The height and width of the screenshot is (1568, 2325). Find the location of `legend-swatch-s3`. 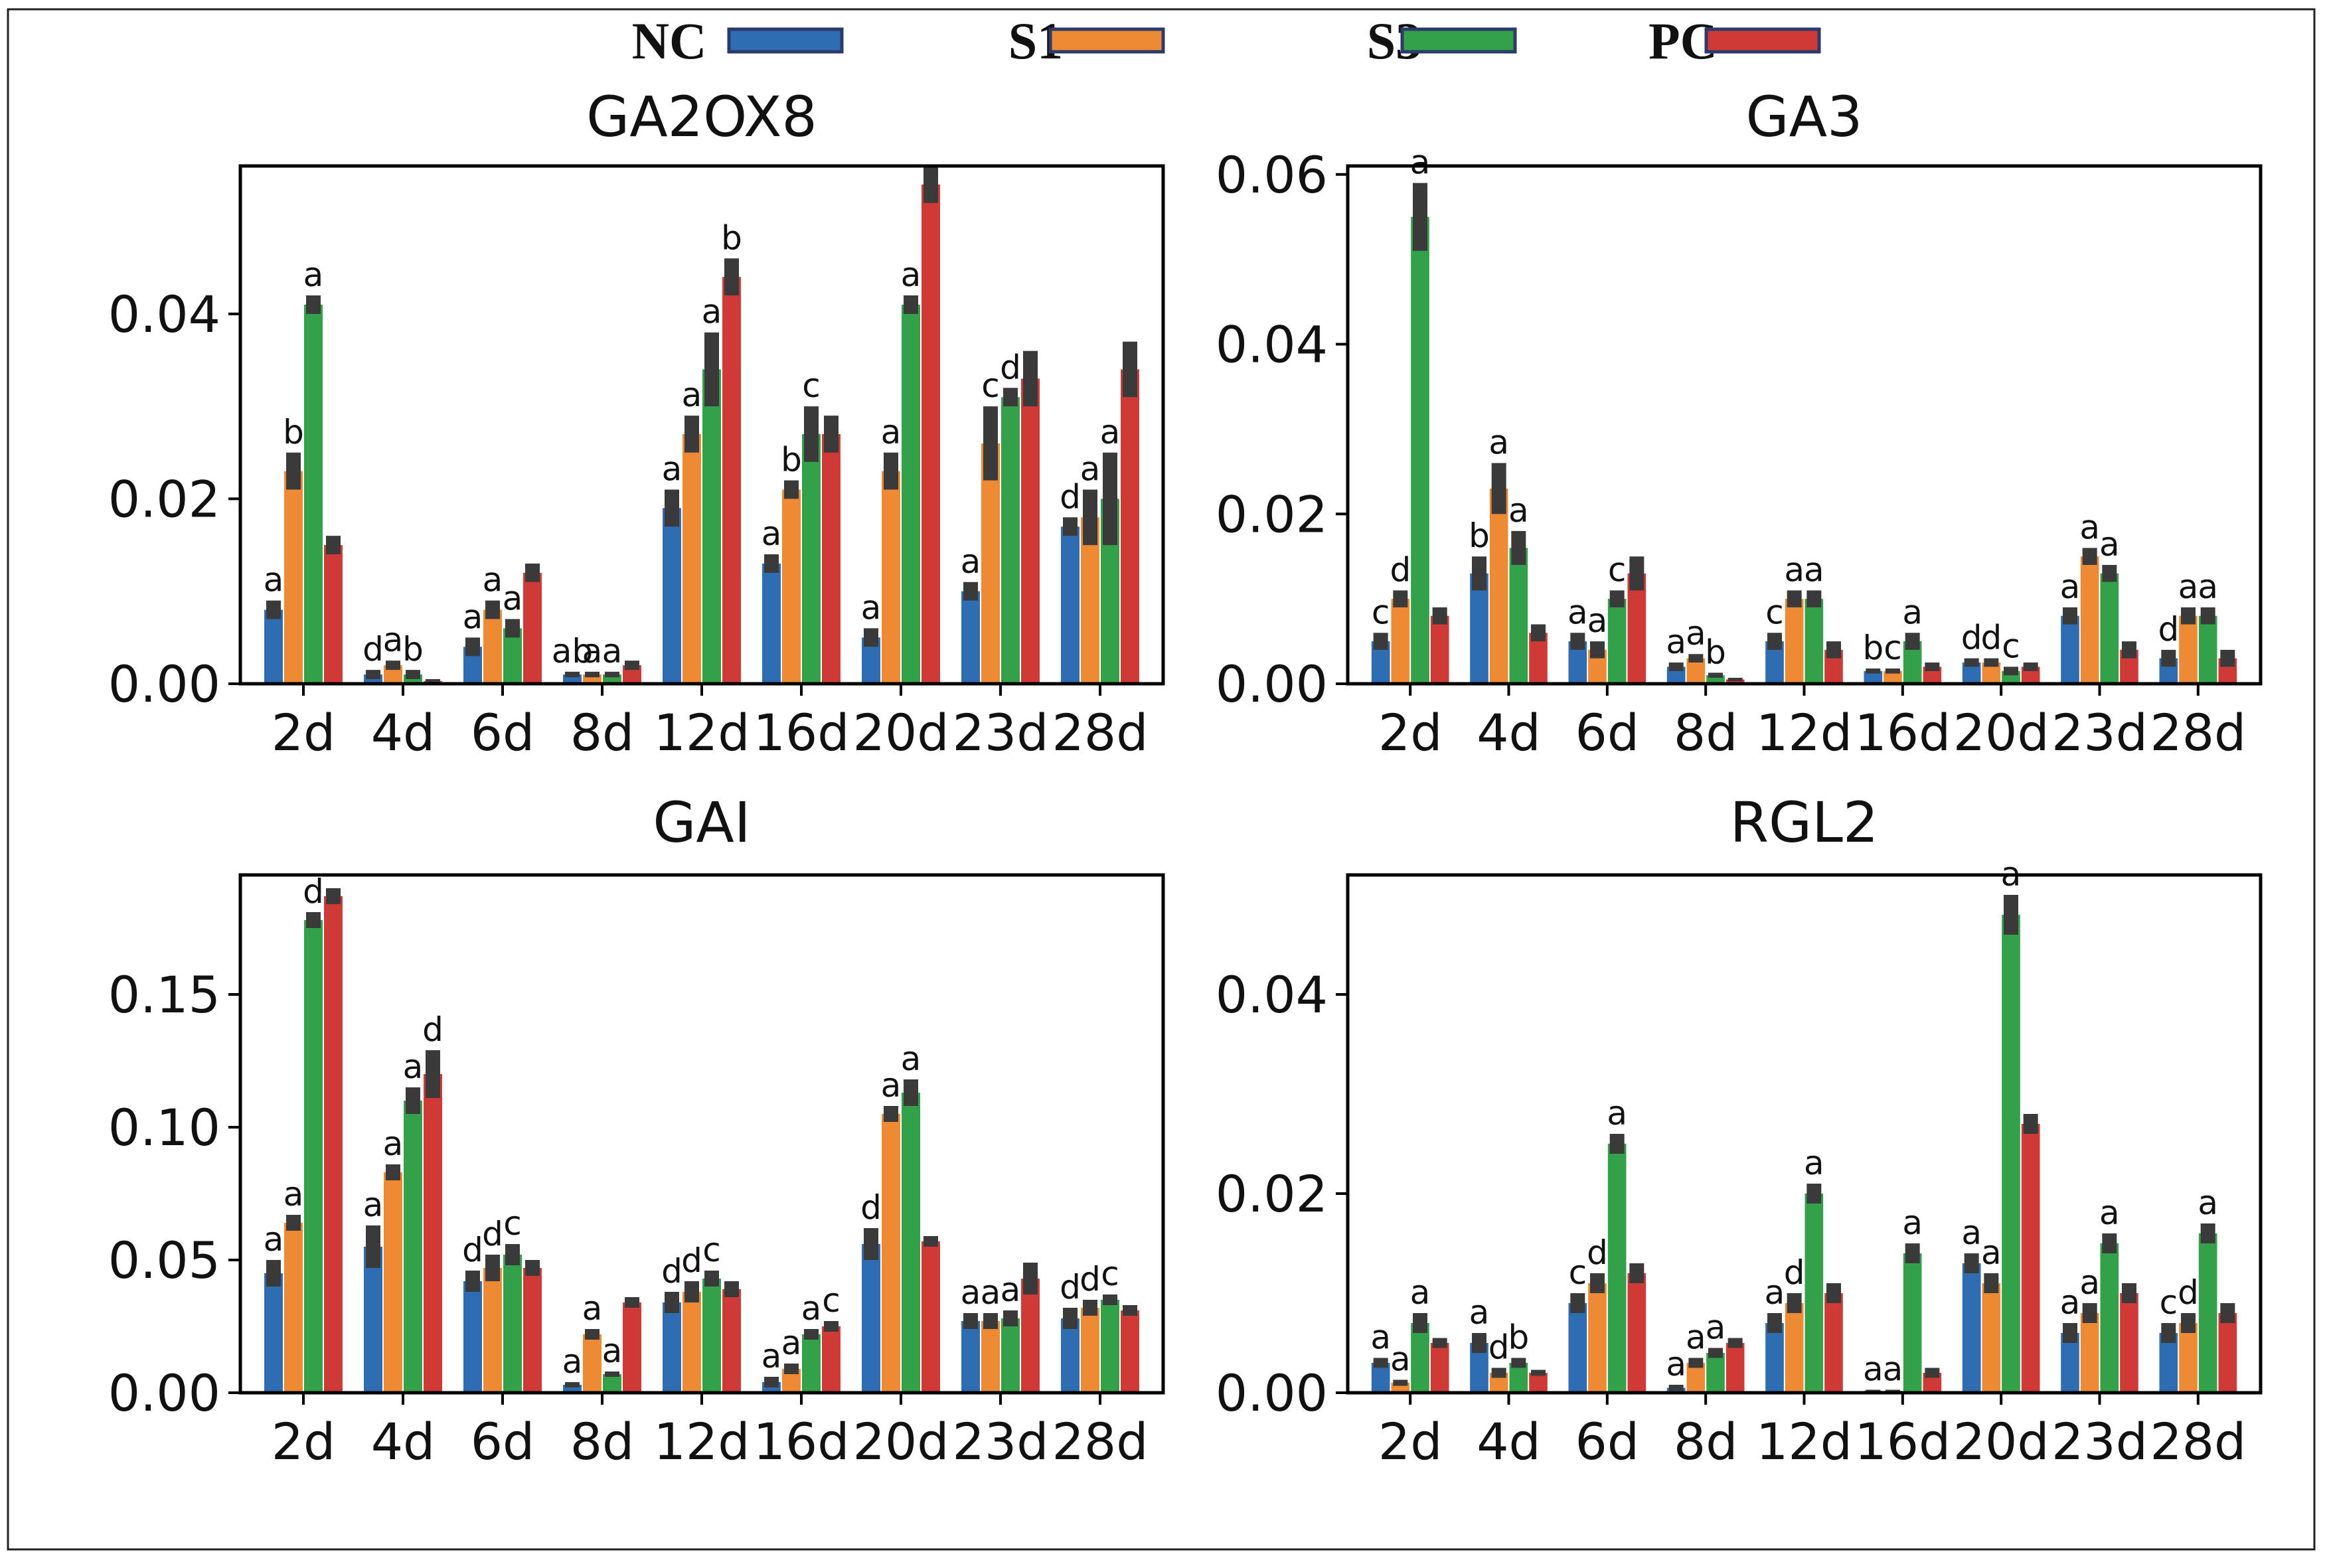

legend-swatch-s3 is located at coordinates (1458, 41).